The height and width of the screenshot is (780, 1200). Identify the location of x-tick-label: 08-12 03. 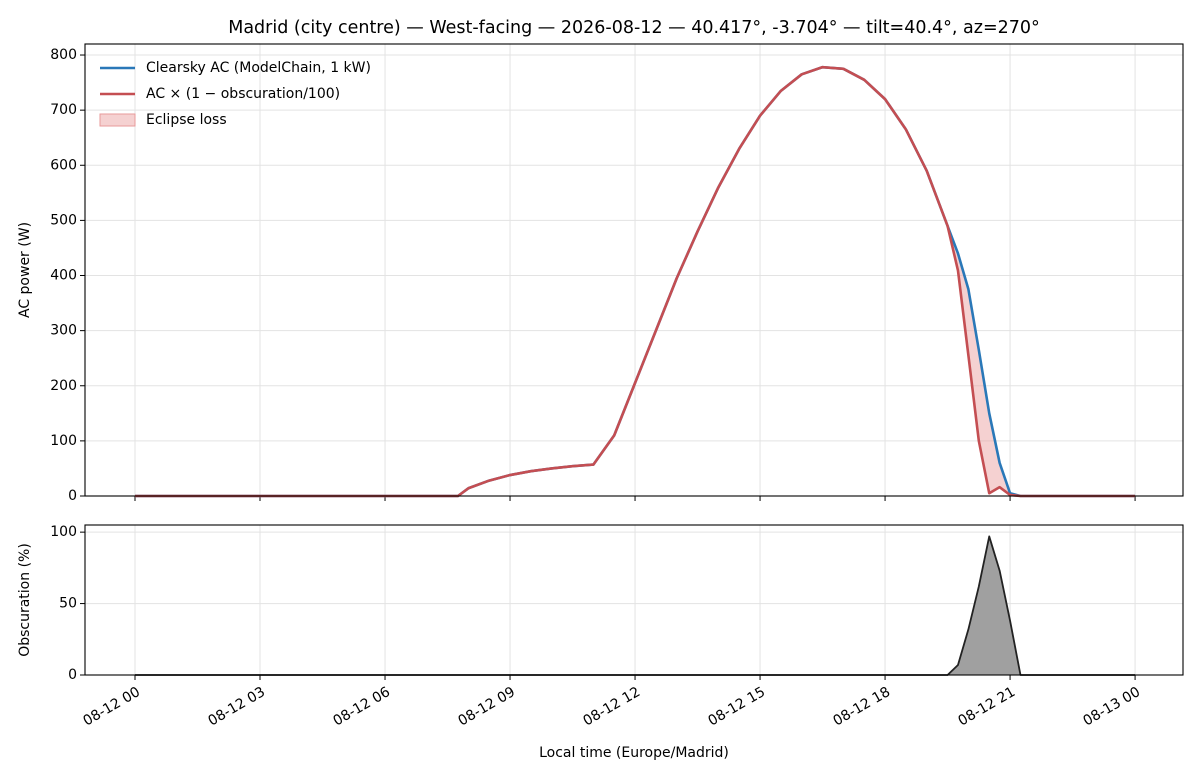
(236, 706).